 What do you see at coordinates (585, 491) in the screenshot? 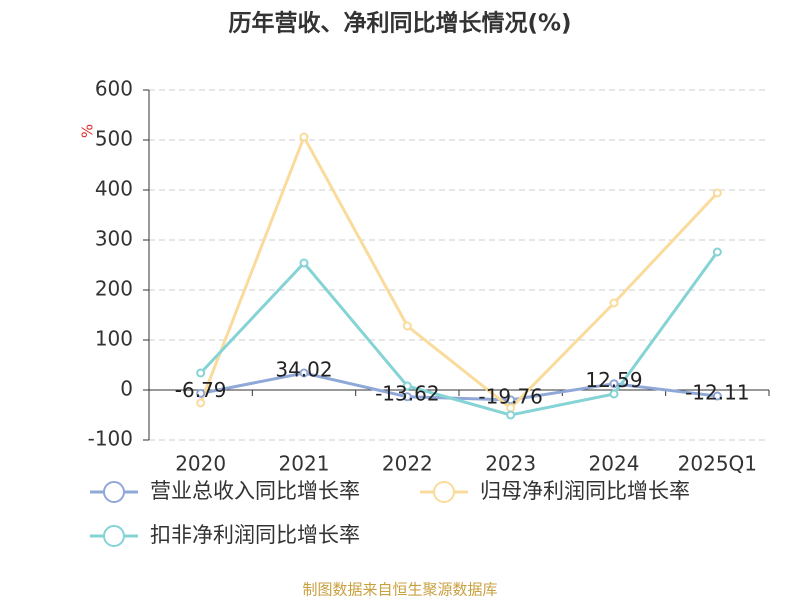
I see `legend-label: 归母净利润同比增长率` at bounding box center [585, 491].